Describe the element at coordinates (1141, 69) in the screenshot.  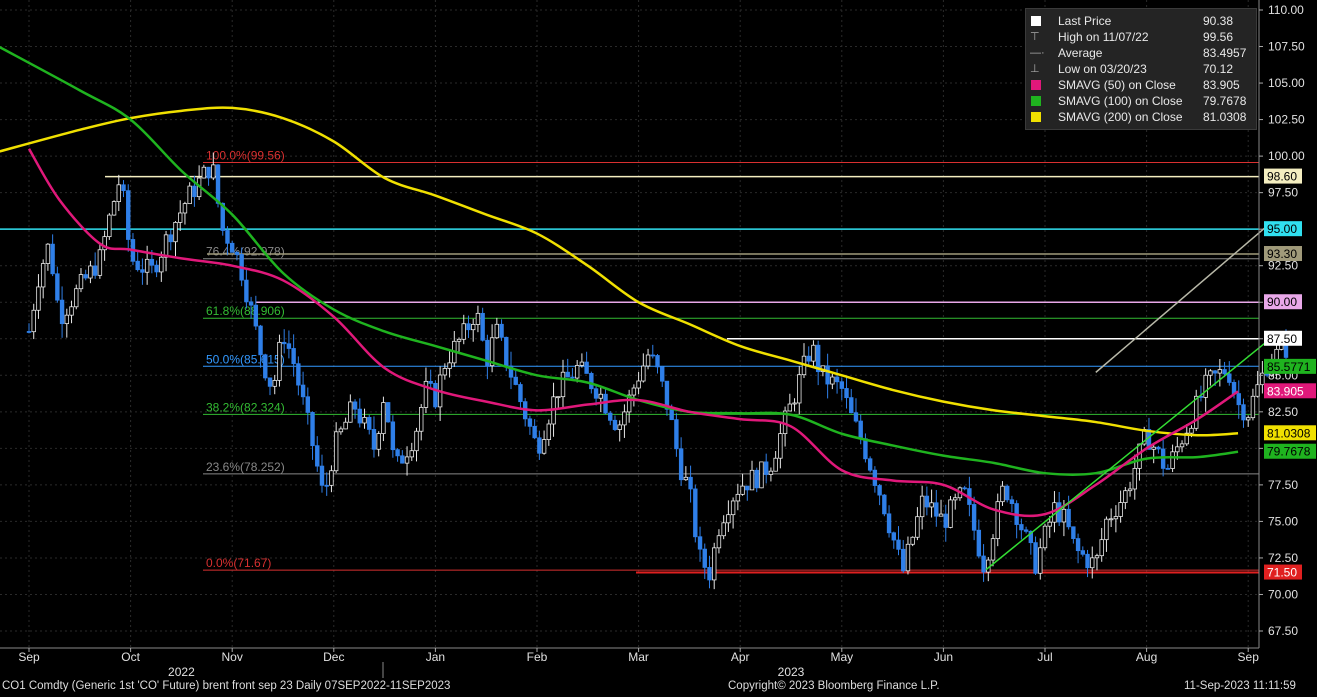
I see `legend-row: ⊥ Low on 03/20/23 70.12` at that location.